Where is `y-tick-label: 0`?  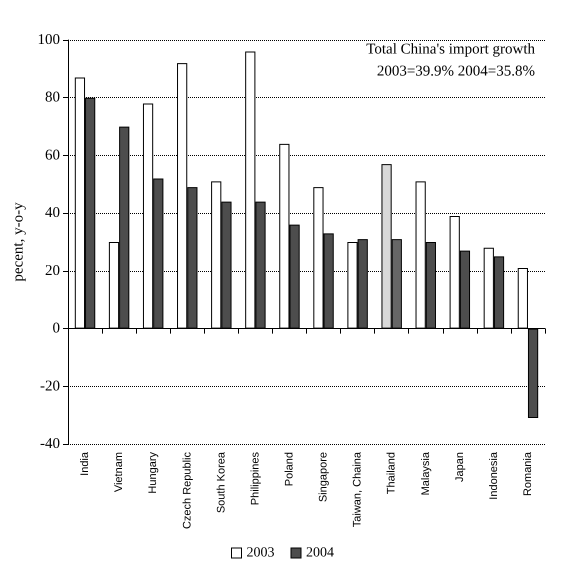 y-tick-label: 0 is located at coordinates (56, 328).